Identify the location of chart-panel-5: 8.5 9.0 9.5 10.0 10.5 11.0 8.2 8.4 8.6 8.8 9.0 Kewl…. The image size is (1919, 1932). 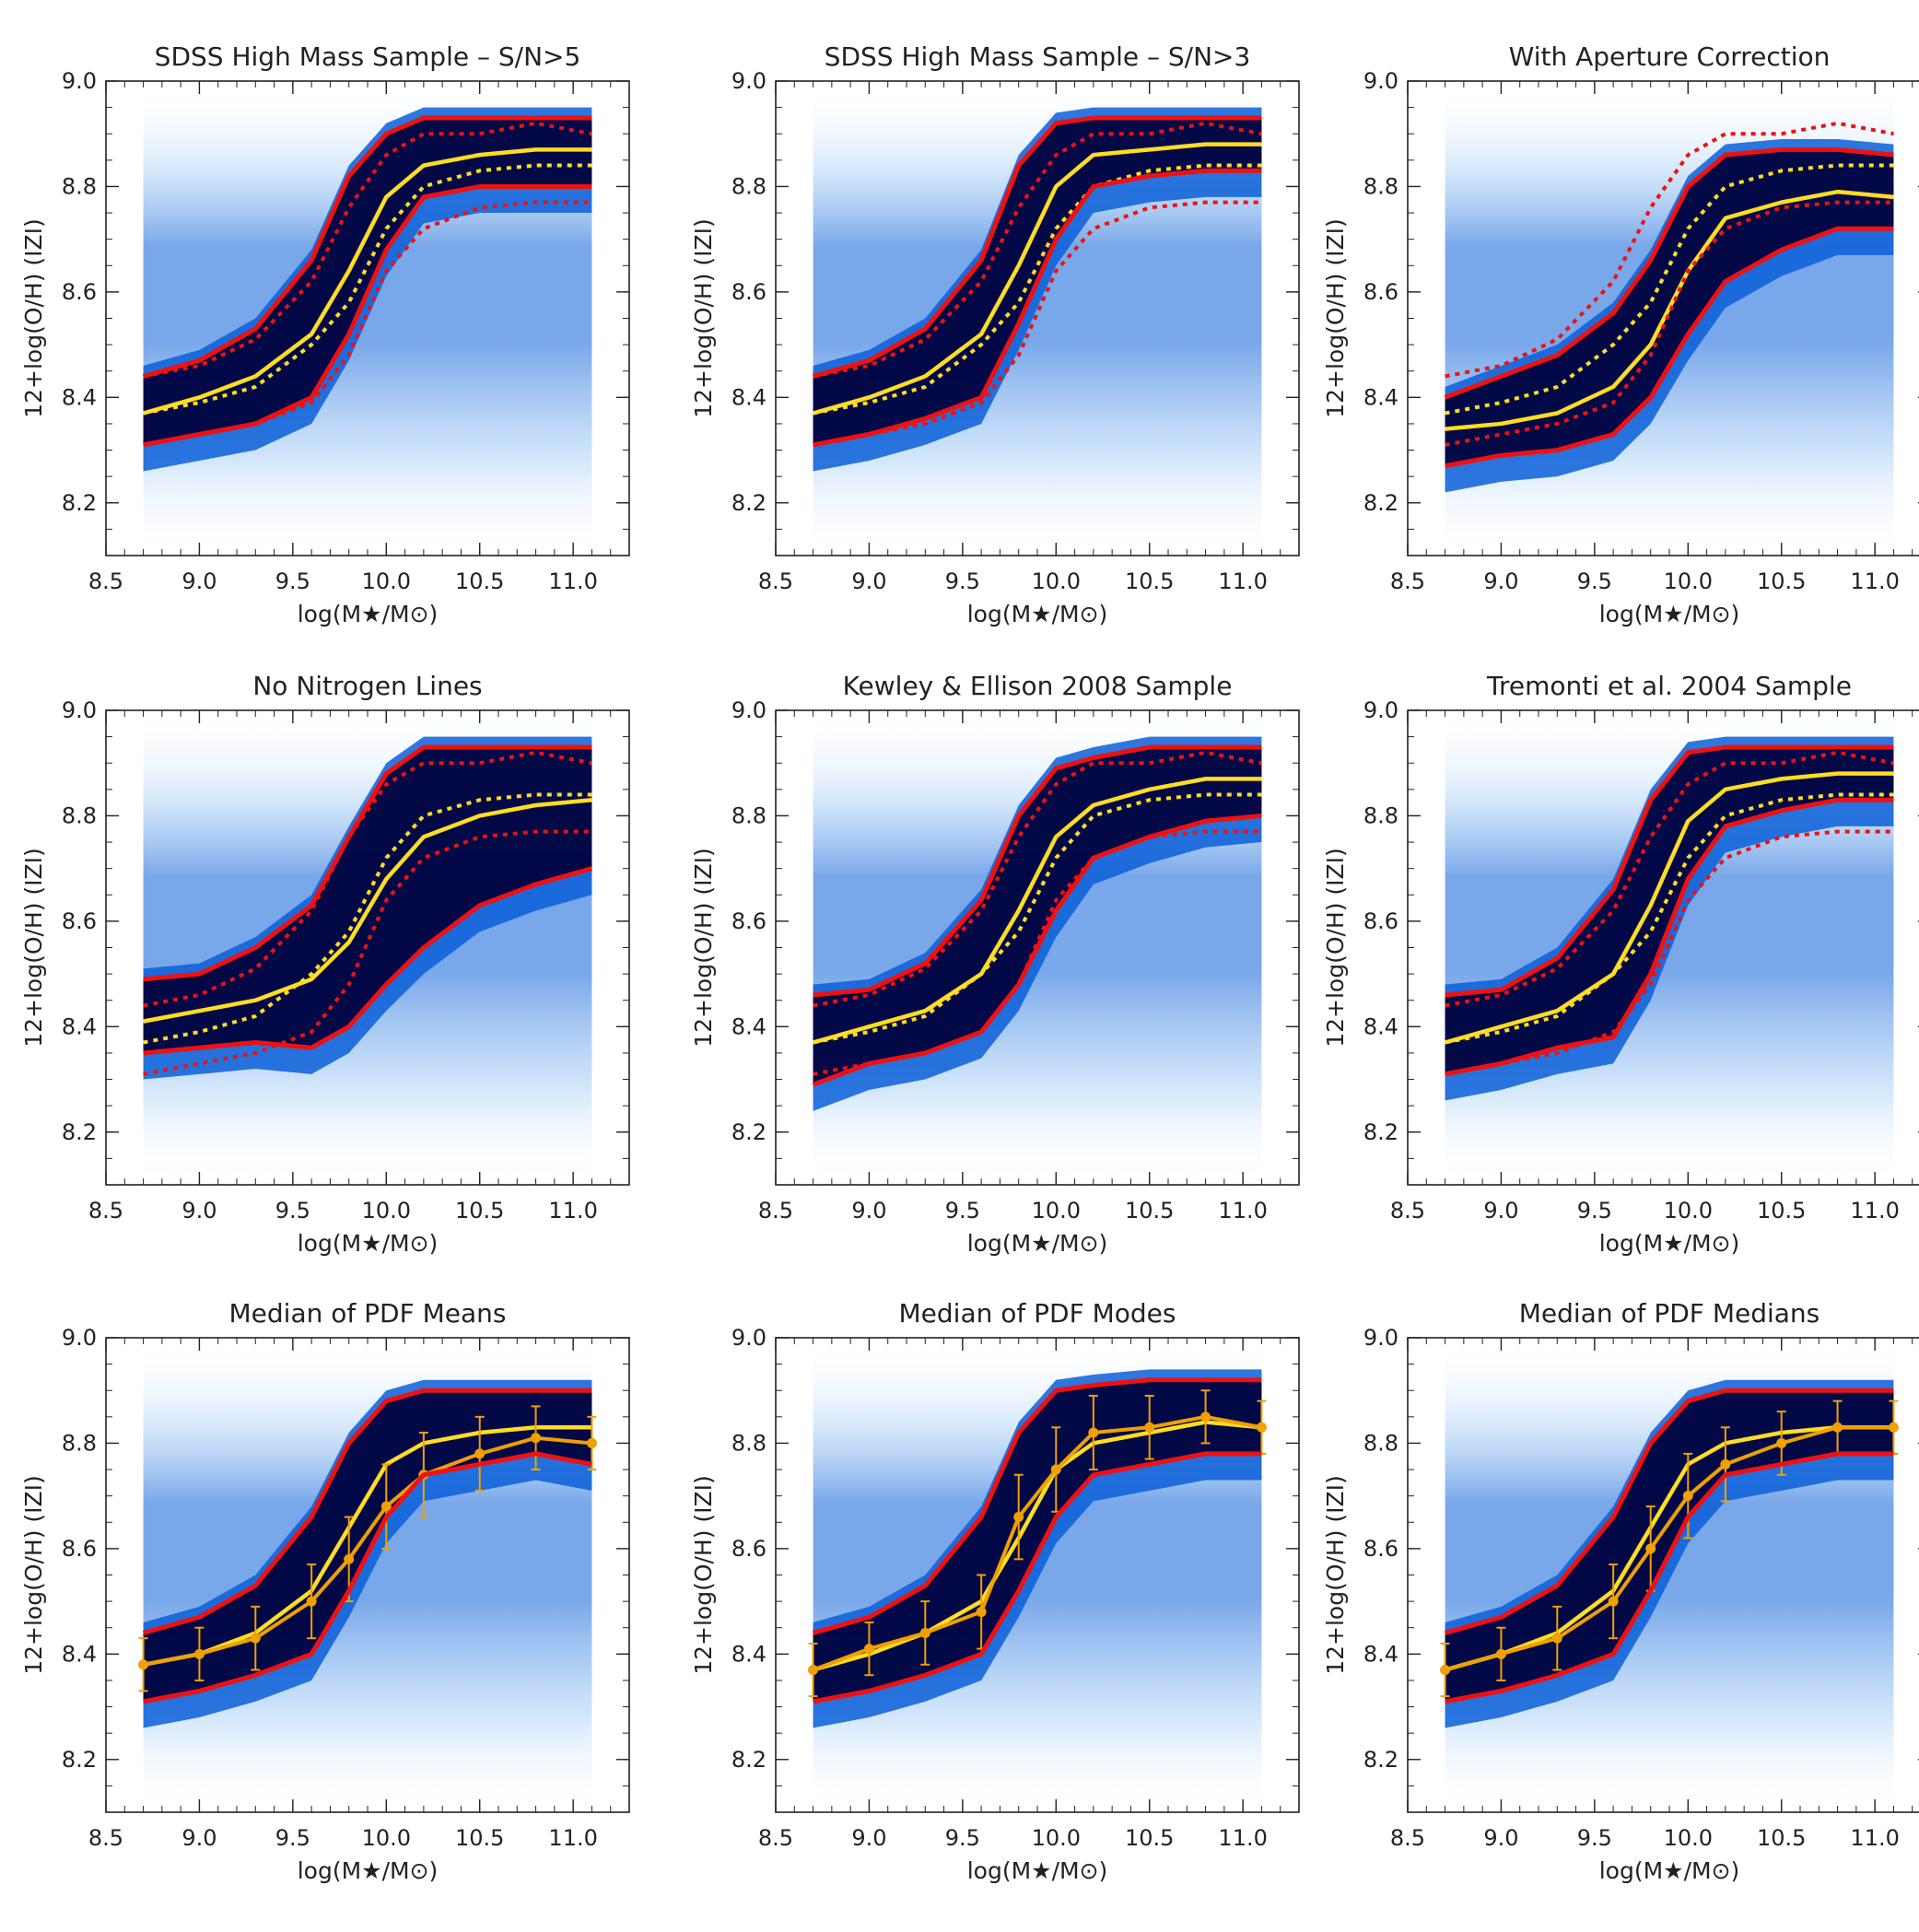
(995, 964).